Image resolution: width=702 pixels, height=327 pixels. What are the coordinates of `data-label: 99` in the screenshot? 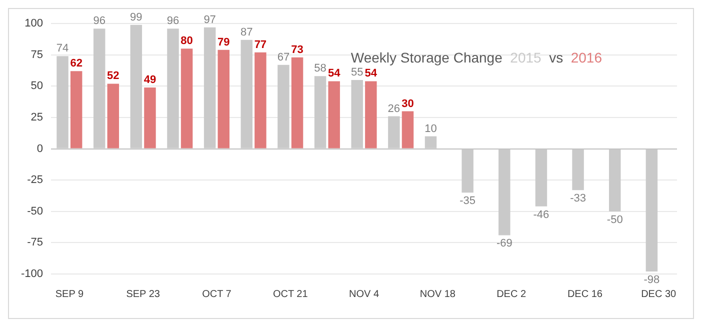 It's located at (136, 17).